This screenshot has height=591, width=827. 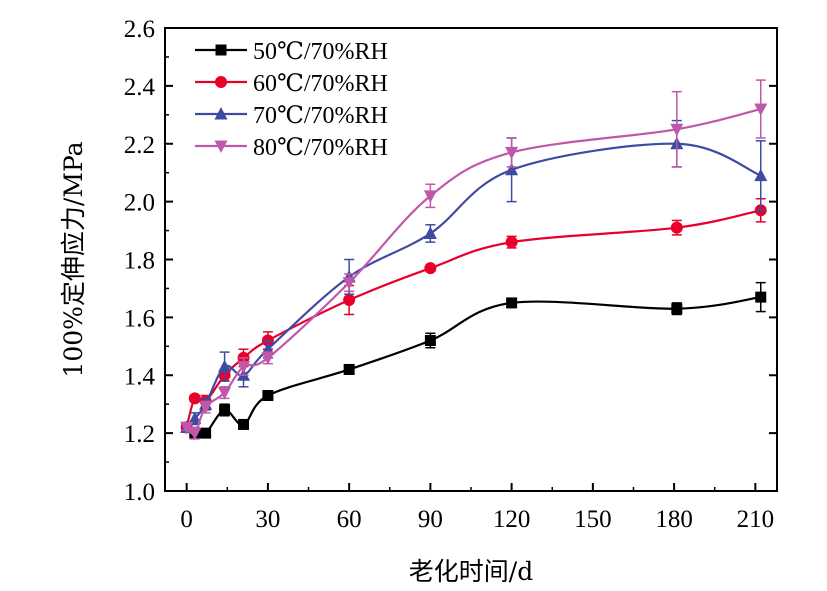 What do you see at coordinates (139, 29) in the screenshot?
I see `y-tick-label: 2.6` at bounding box center [139, 29].